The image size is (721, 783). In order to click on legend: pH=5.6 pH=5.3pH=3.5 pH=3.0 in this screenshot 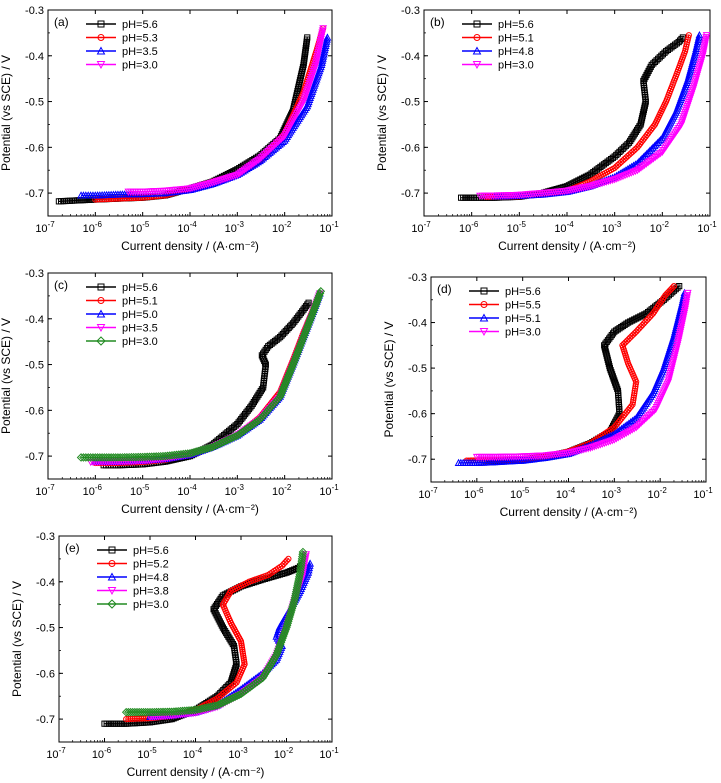, I will do `click(122, 45)`.